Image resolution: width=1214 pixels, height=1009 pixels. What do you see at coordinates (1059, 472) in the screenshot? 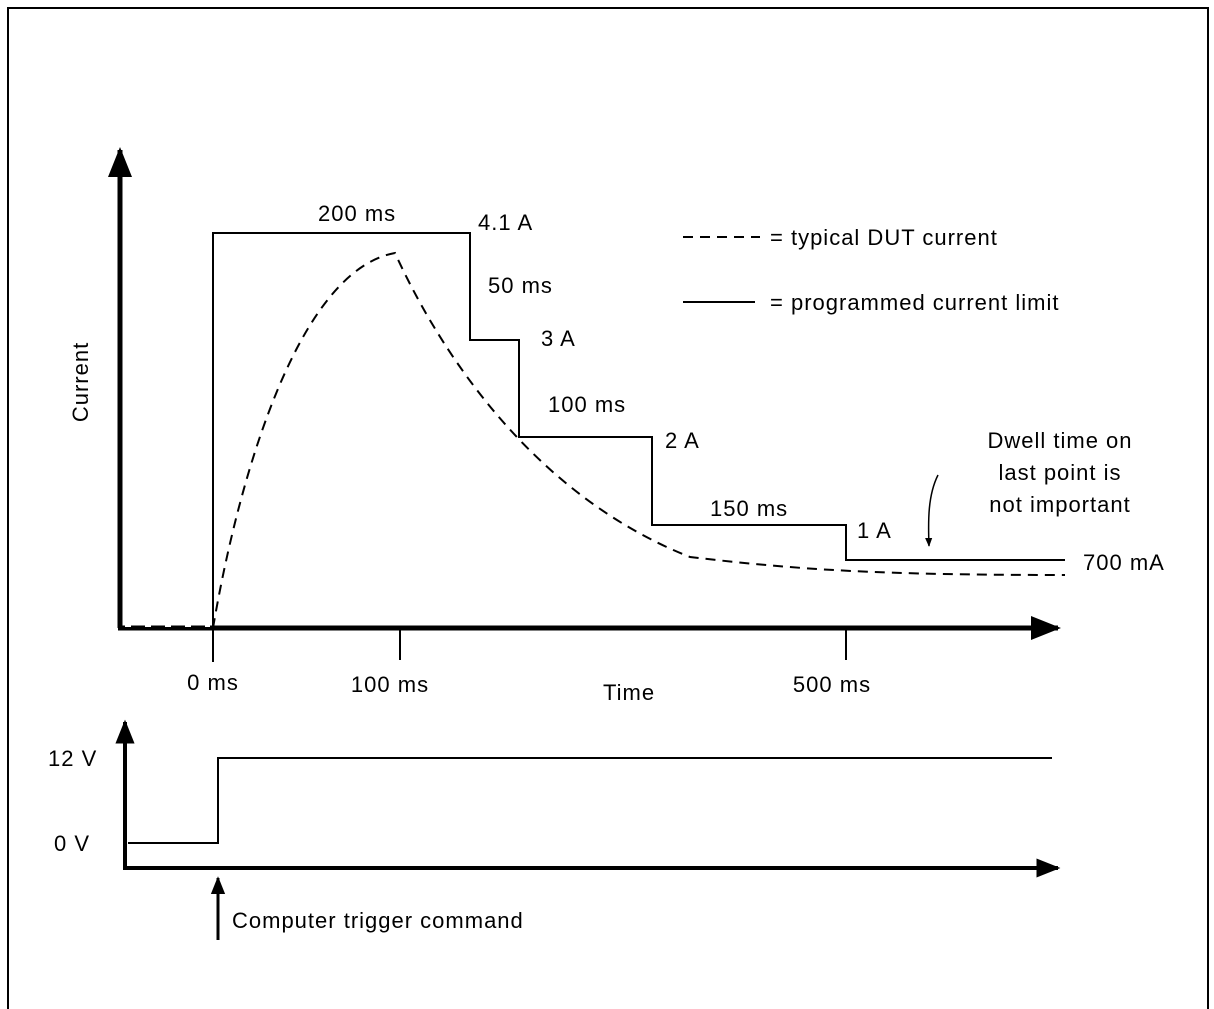
I see `note: last point is` at bounding box center [1059, 472].